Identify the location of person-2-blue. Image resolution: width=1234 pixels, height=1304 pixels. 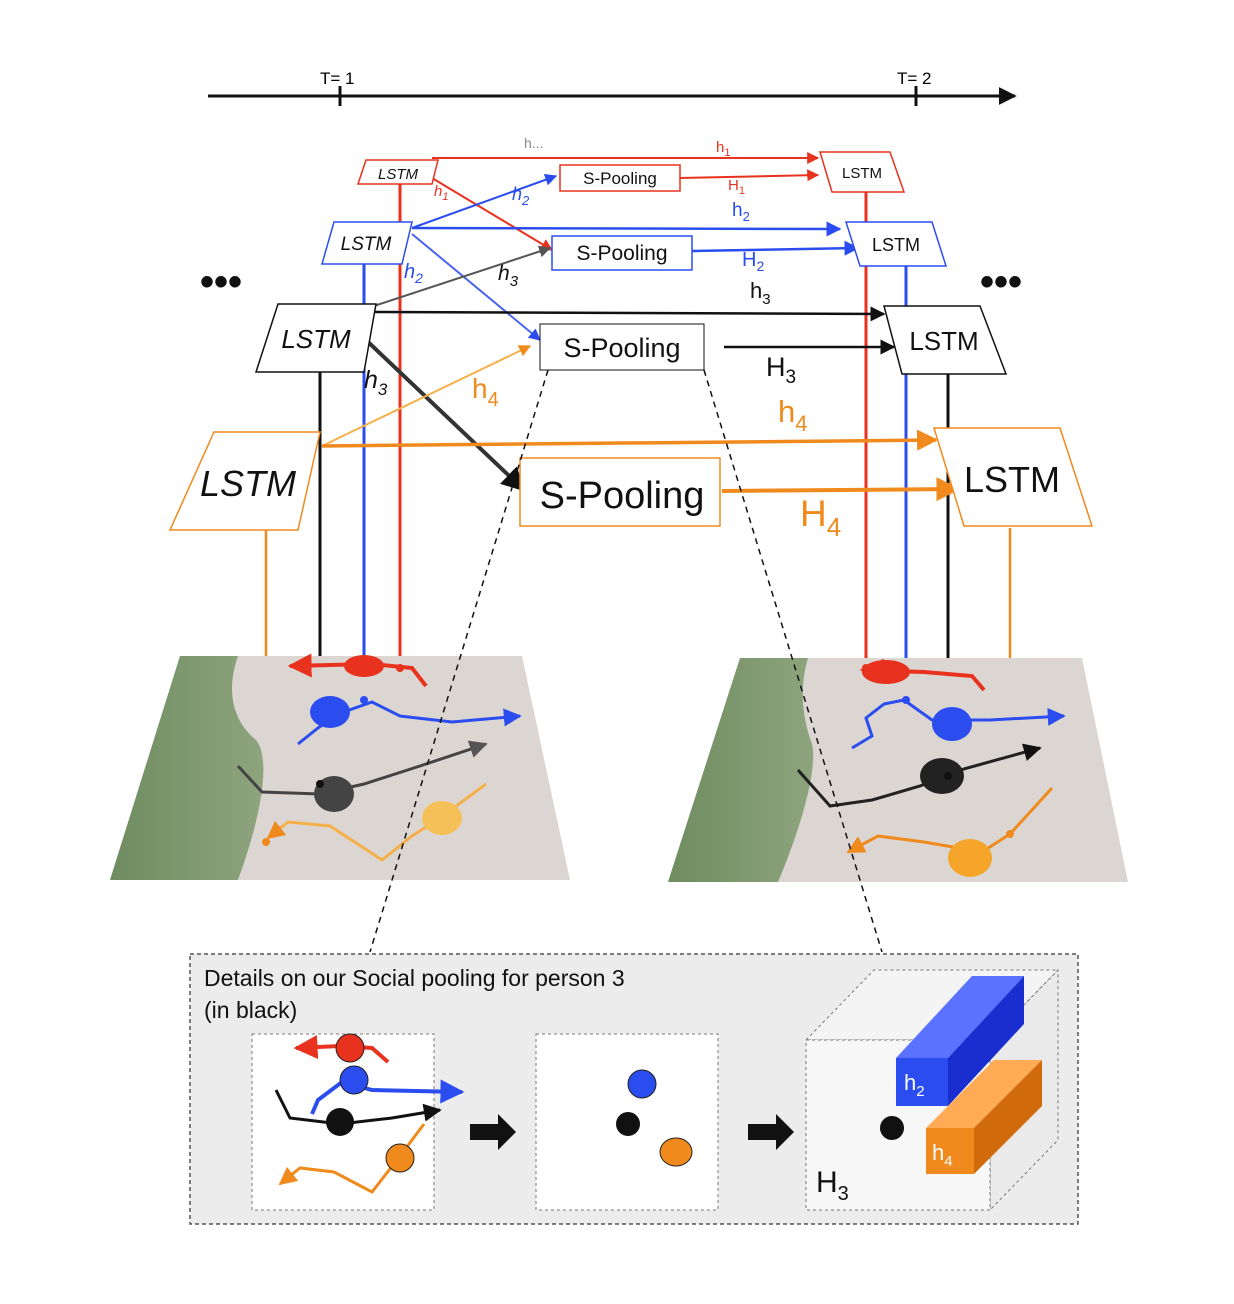
(952, 724).